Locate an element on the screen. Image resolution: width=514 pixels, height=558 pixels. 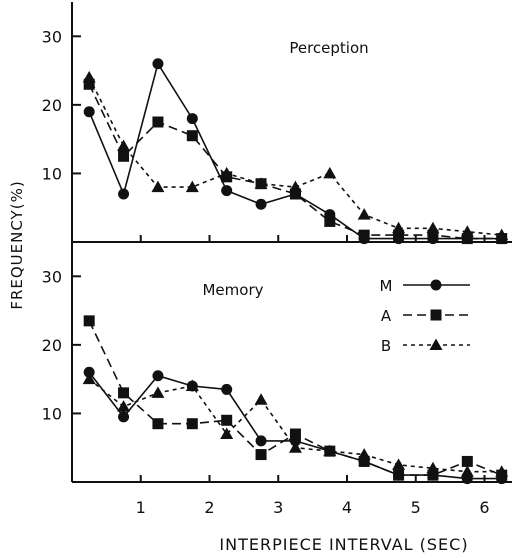
memory-y-tick-label: 20 is located at coordinates (52, 345).